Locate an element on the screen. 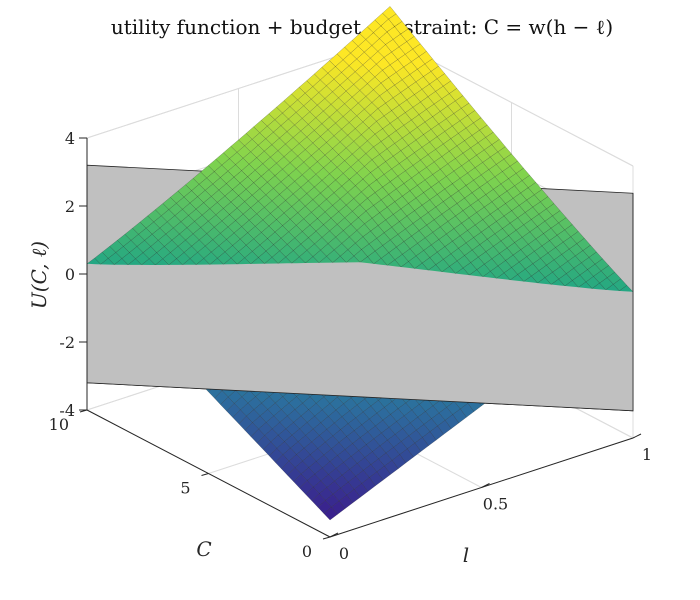 Image resolution: width=700 pixels, height=600 pixels. z-tick-label: 0 is located at coordinates (70, 274).